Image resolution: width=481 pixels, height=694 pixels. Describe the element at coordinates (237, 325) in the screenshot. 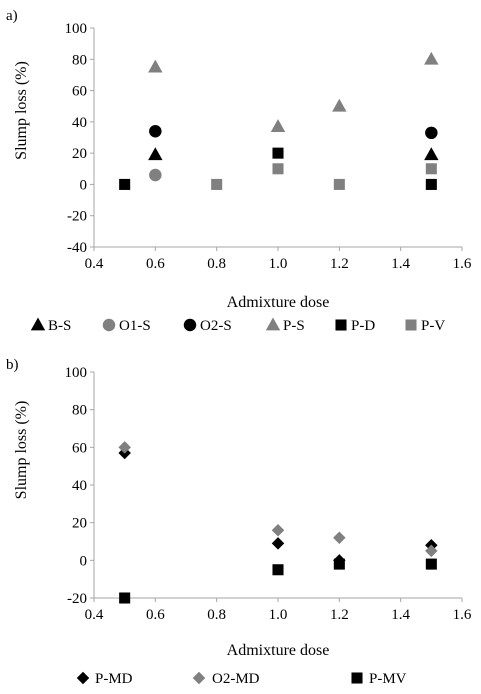

I see `legend: B-S O1-S O2-S P-S P-D P-V` at that location.